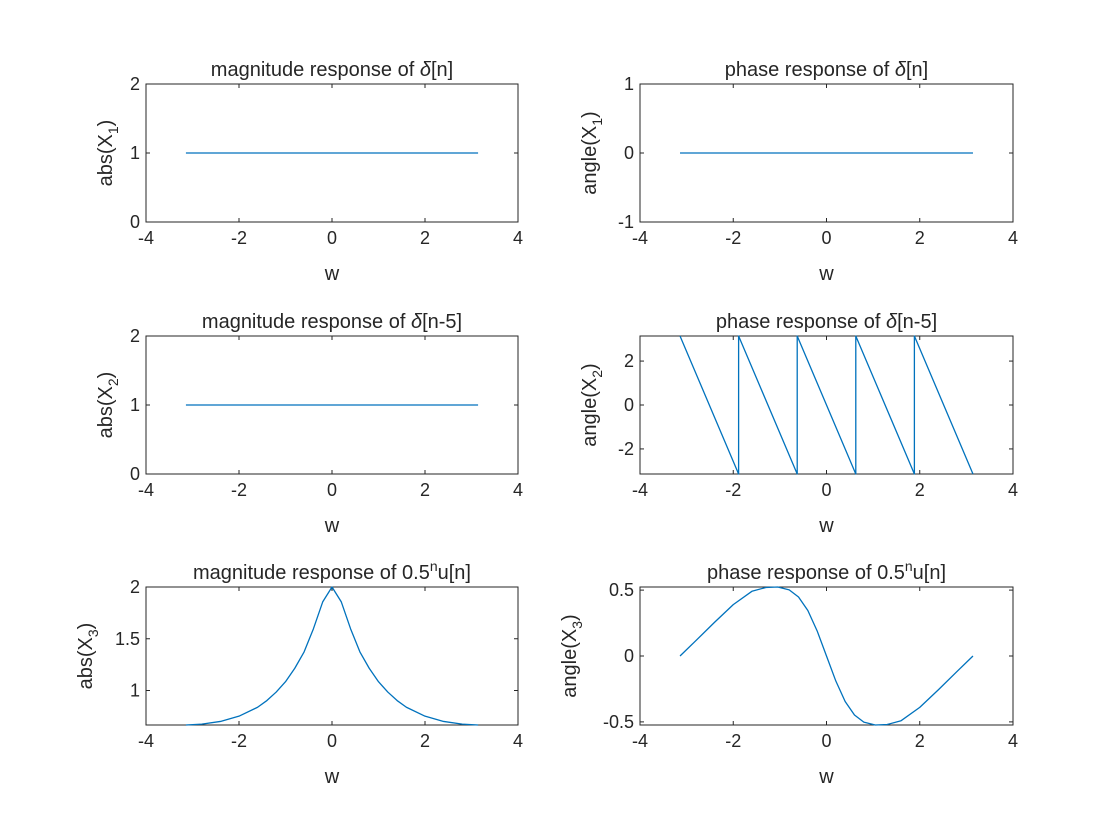 The height and width of the screenshot is (840, 1120). What do you see at coordinates (621, 590) in the screenshot?
I see `y-tick-label: 0.5` at bounding box center [621, 590].